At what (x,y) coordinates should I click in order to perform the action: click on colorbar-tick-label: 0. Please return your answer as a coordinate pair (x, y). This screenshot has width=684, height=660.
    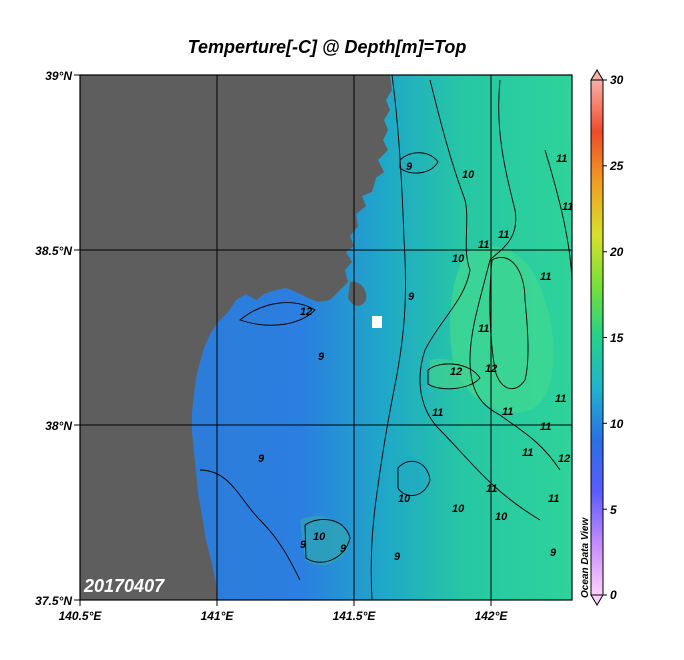
    Looking at the image, I should click on (613, 595).